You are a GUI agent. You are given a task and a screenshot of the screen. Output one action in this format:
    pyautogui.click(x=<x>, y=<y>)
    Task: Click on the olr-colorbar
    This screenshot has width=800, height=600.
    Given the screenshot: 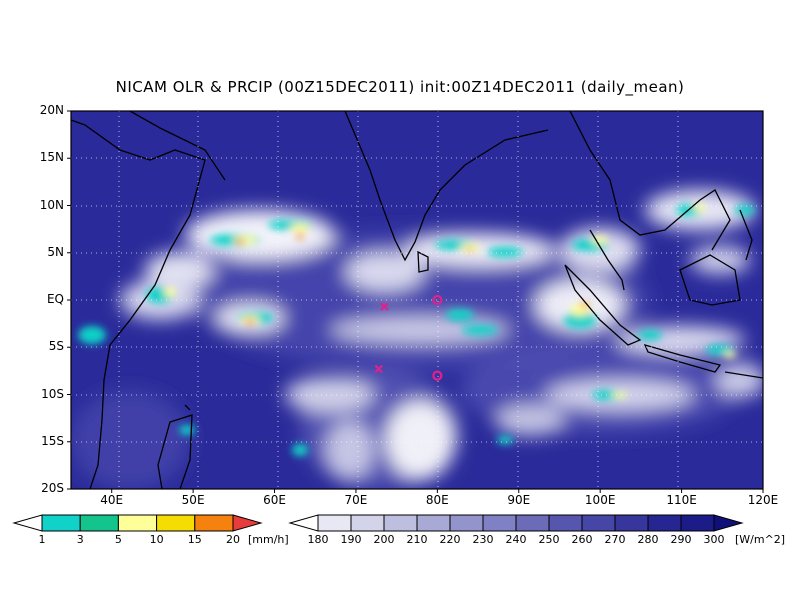 What is the action you would take?
    pyautogui.click(x=516, y=523)
    